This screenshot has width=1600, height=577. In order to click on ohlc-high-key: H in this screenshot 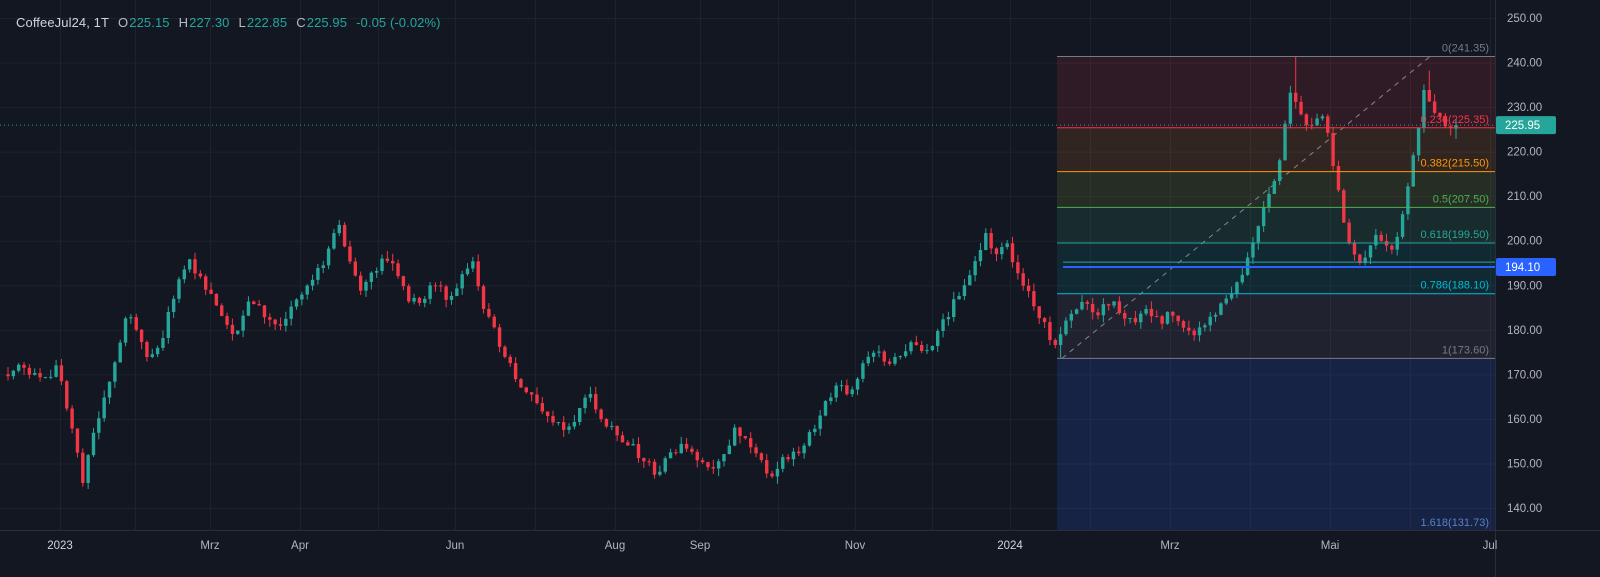, I will do `click(183, 22)`.